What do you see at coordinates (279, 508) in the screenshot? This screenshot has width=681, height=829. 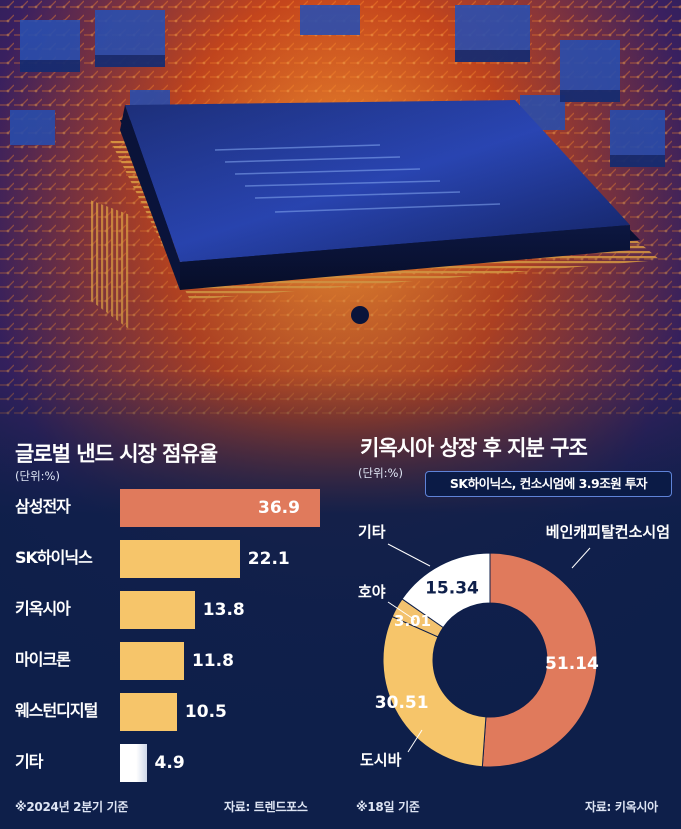 I see `bar-value-label: 36.9` at bounding box center [279, 508].